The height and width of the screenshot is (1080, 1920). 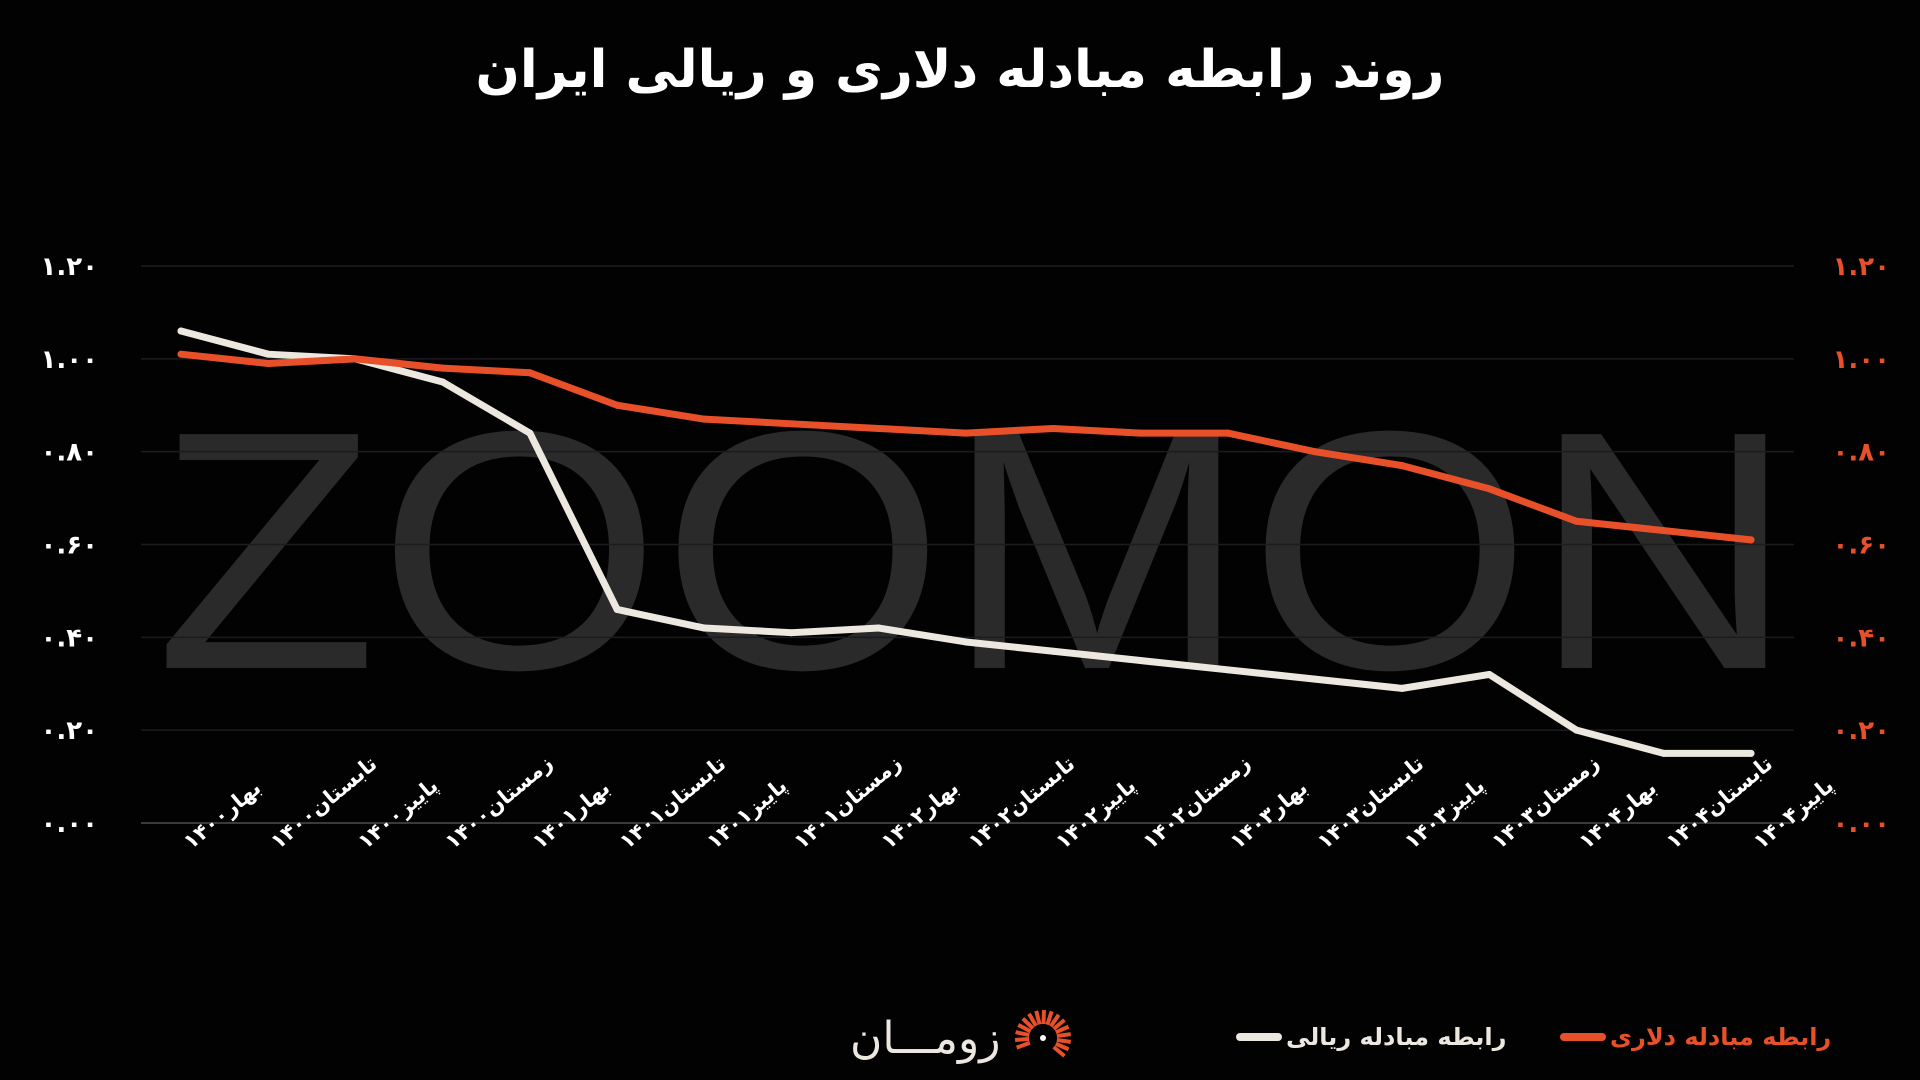 What do you see at coordinates (1259, 1037) in the screenshot?
I see `legend-swatch-rial` at bounding box center [1259, 1037].